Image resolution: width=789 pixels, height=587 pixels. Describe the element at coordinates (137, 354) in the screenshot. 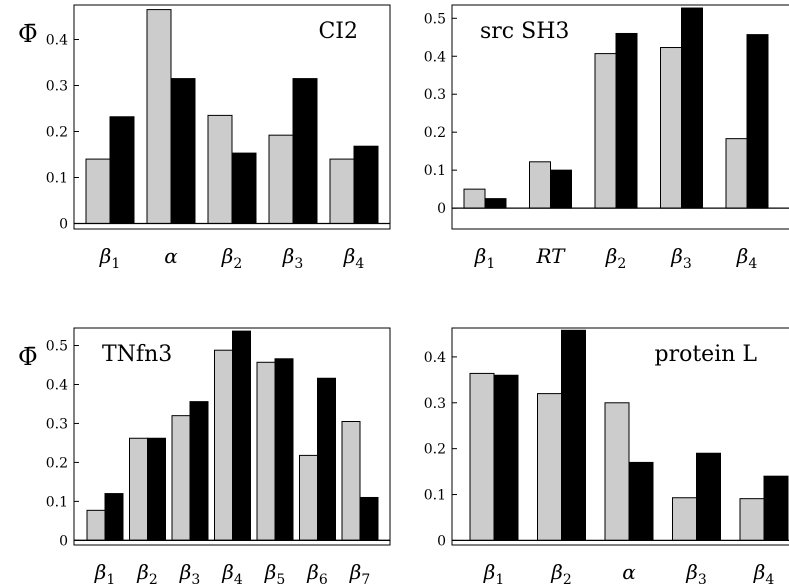

I see `panel-title: TNfn3` at that location.